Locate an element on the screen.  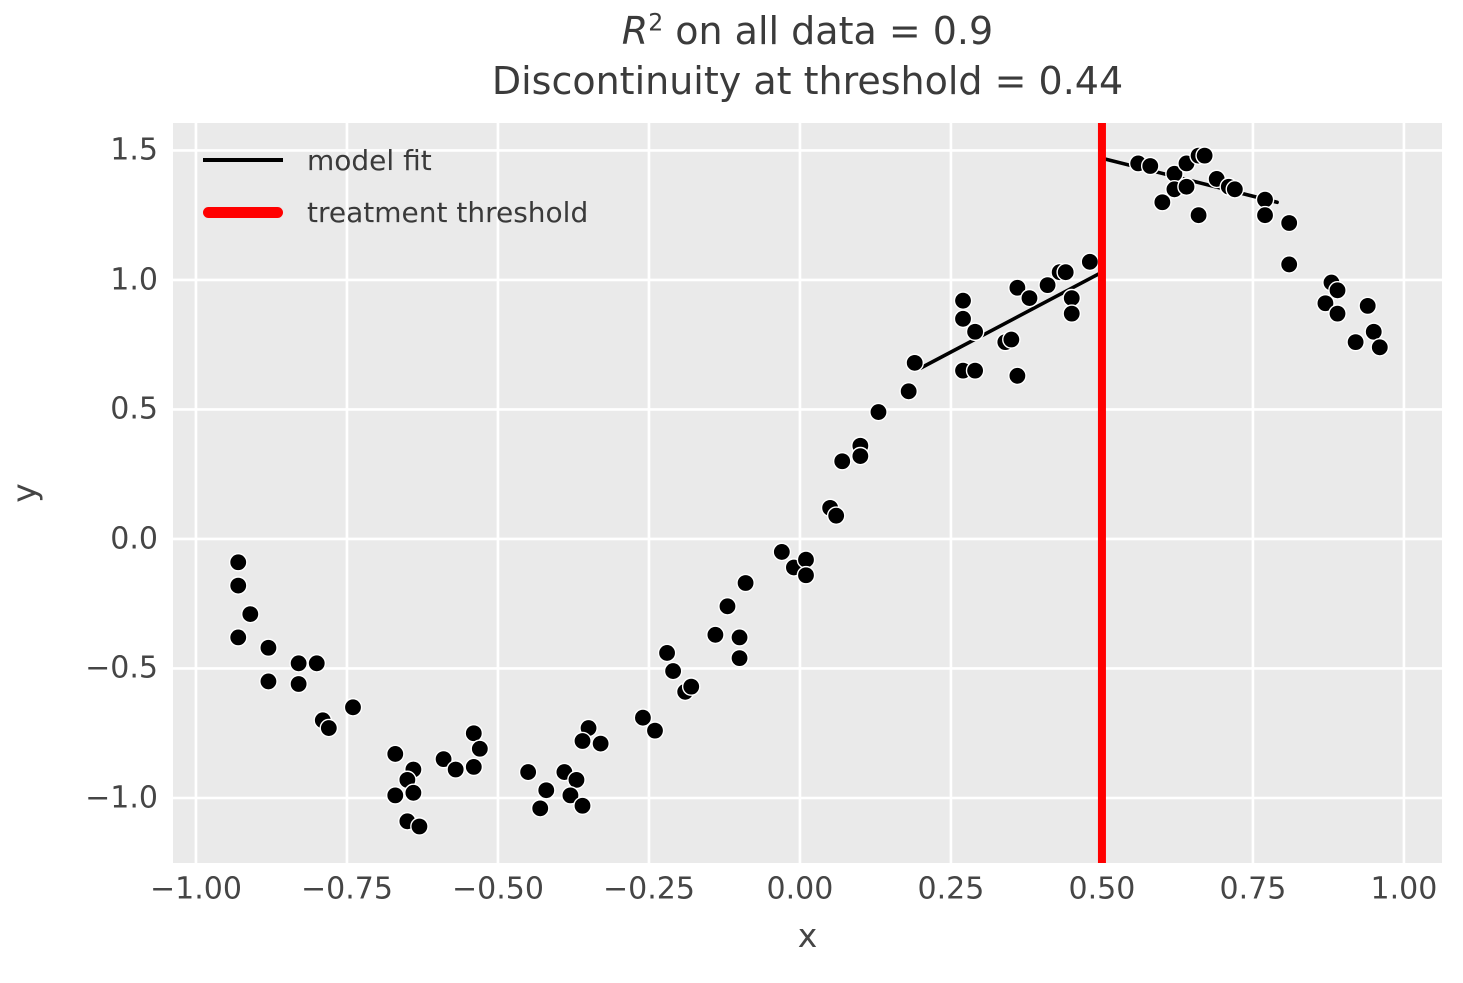
r-exponent: 2 is located at coordinates (656, 22).